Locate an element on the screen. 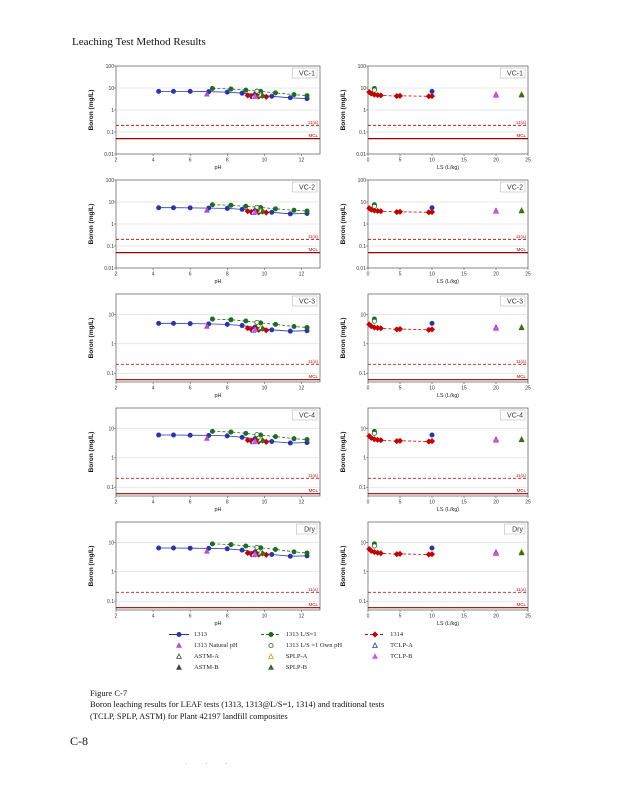  legend-item-label: TCLP-B is located at coordinates (401, 656).